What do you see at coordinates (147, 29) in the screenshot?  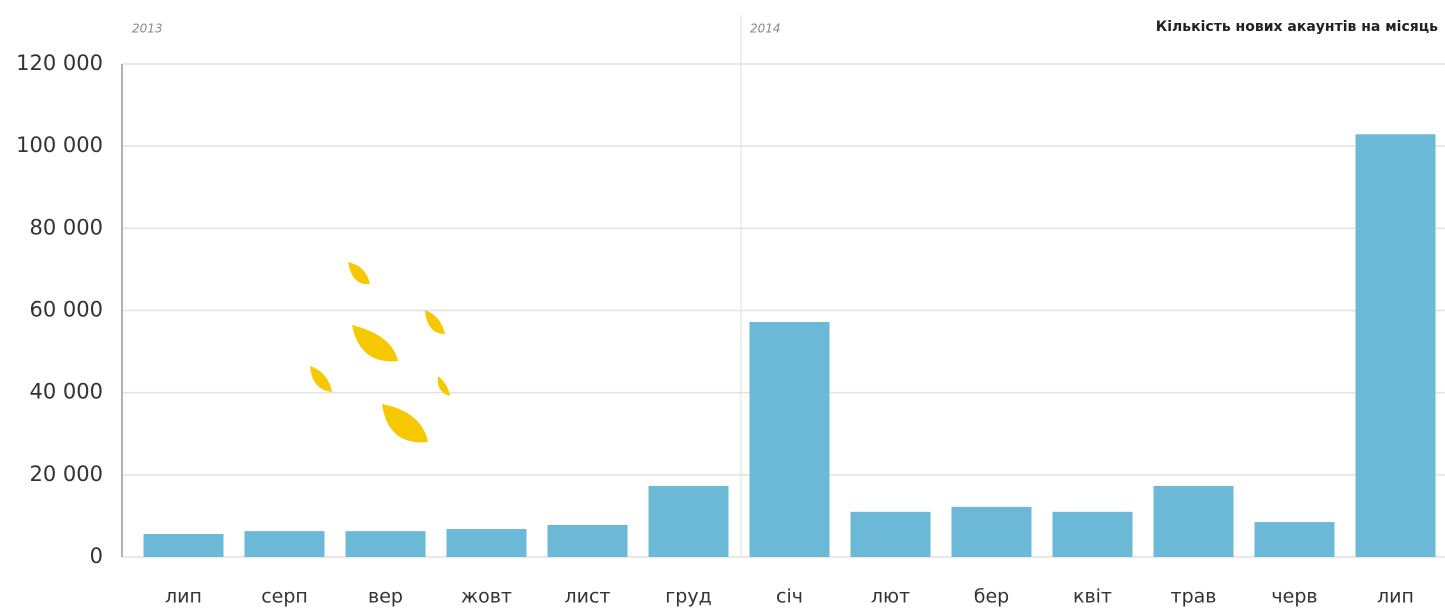 I see `year-label: 2013` at bounding box center [147, 29].